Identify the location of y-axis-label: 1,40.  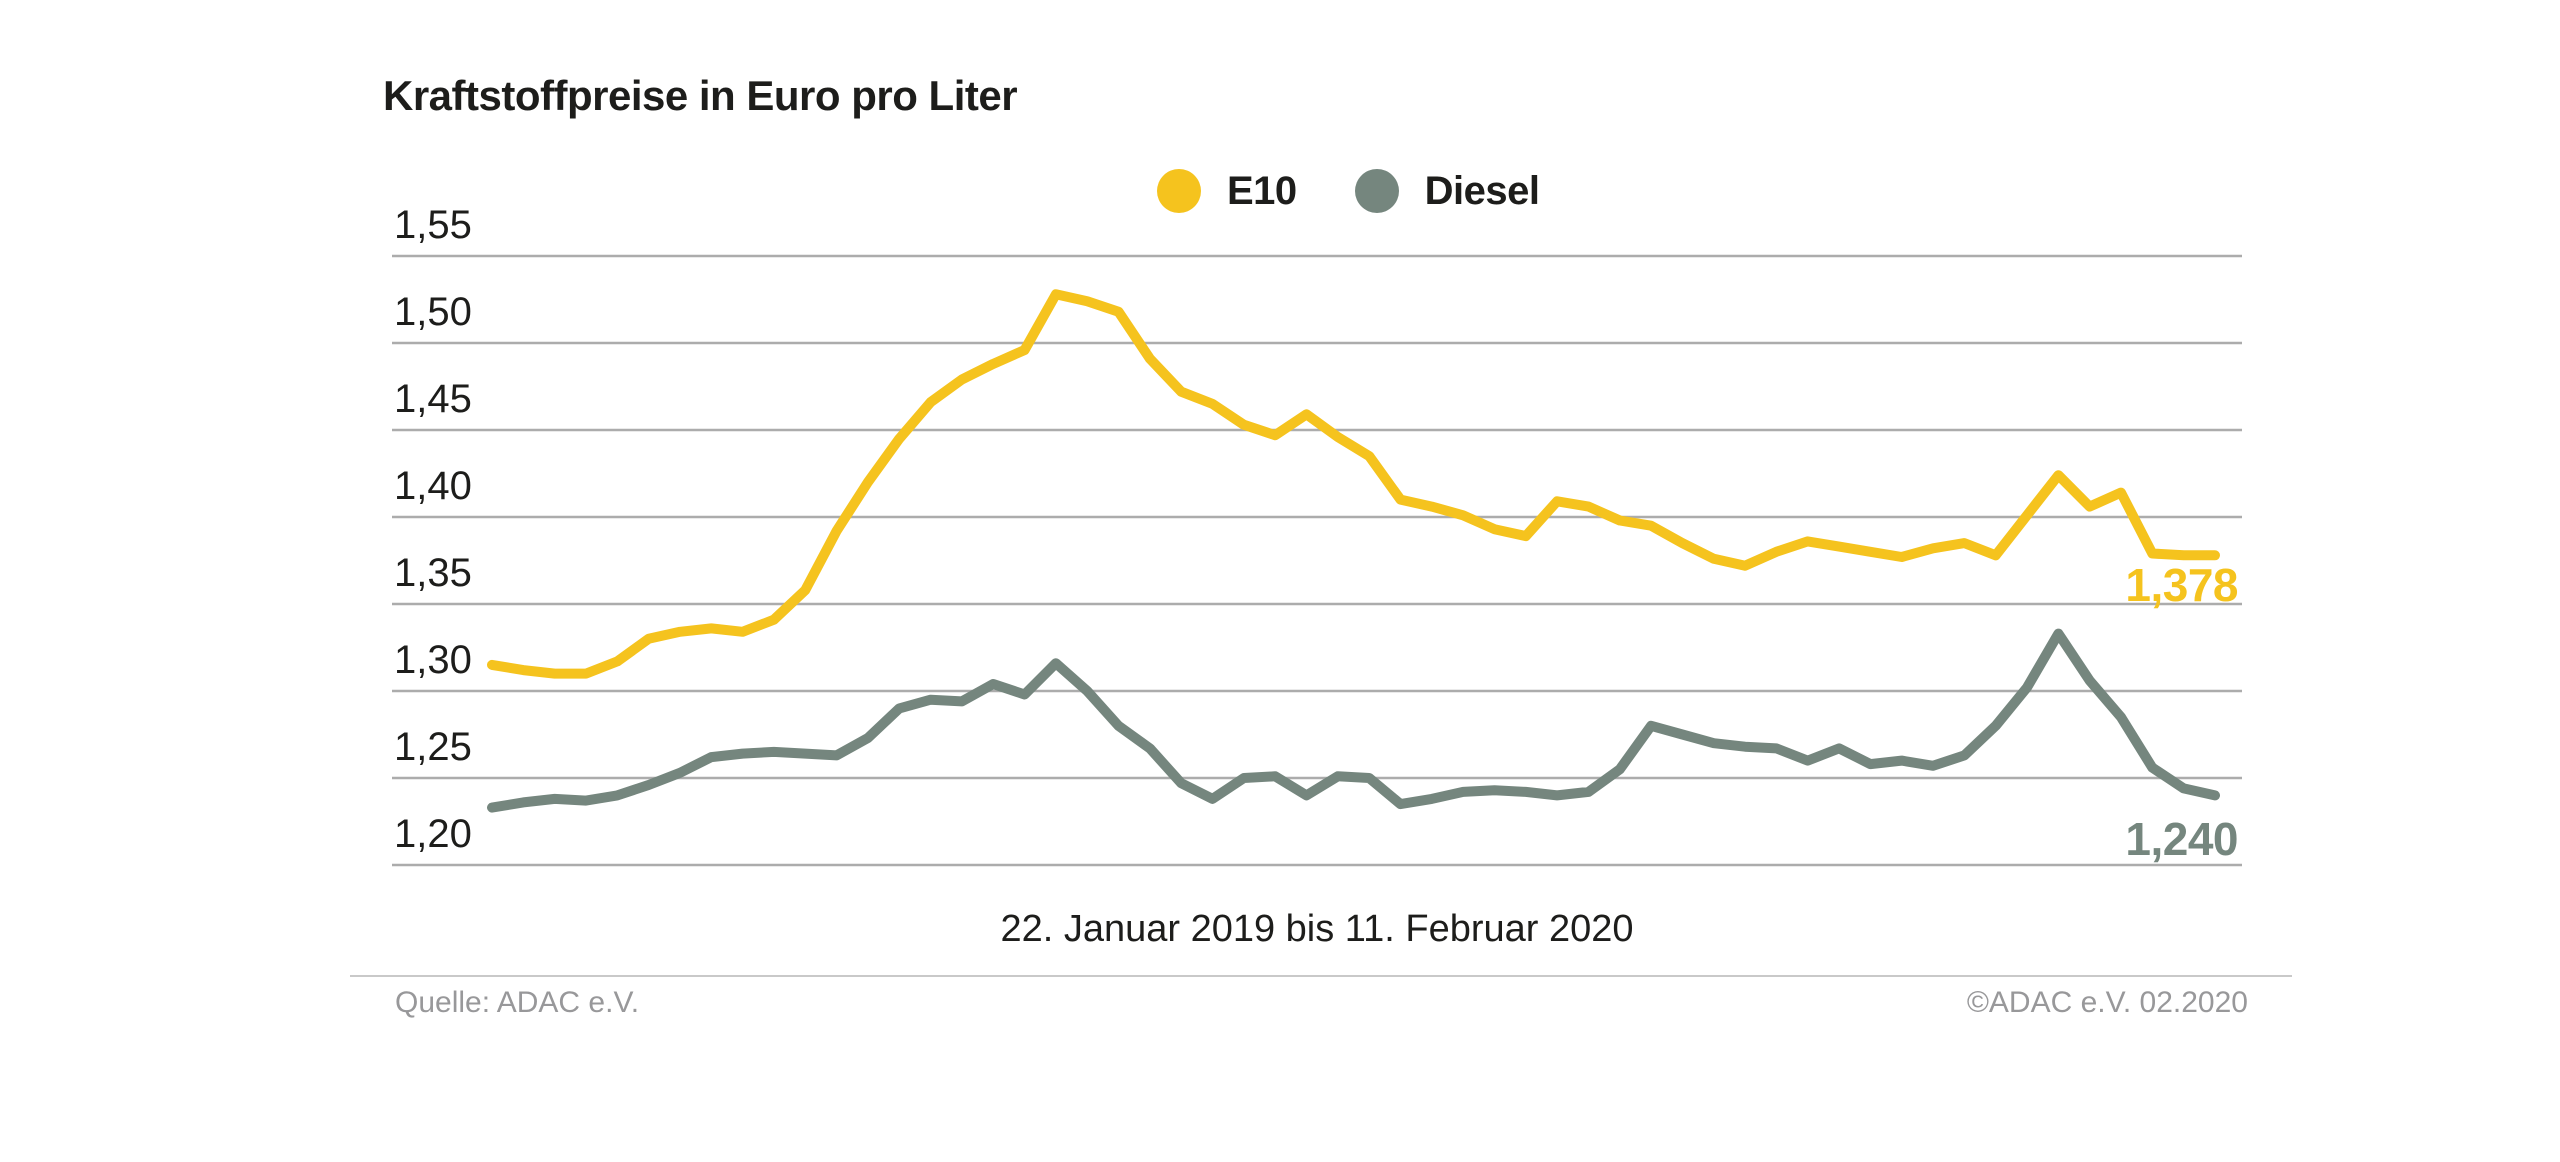
(433, 486).